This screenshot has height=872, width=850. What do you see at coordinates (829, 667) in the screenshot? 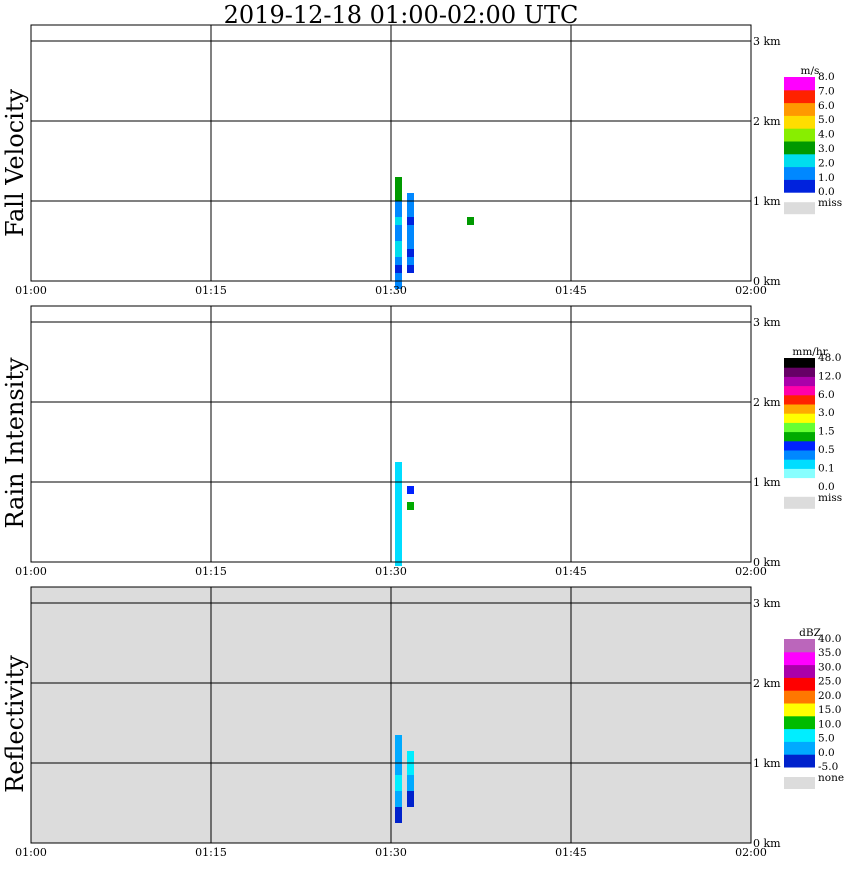
I see `reflectivity-colorbar-label: 30.0` at bounding box center [829, 667].